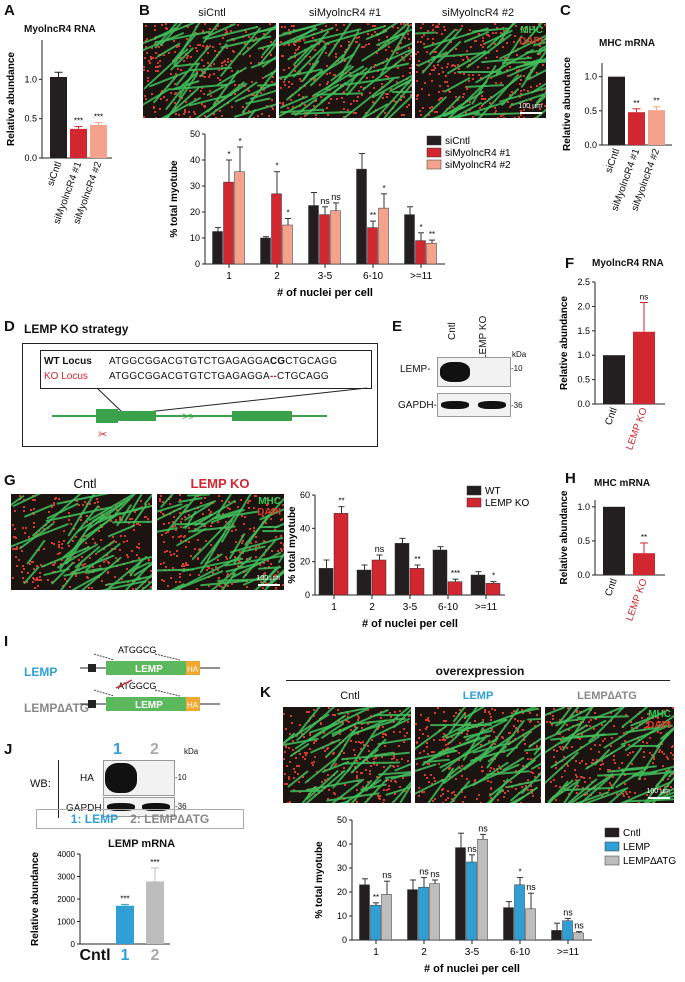  I want to click on x-tick-label: 1, so click(376, 952).